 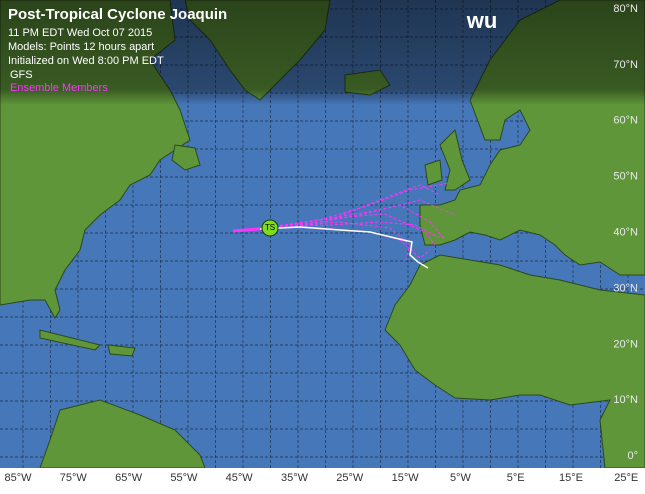 What do you see at coordinates (625, 344) in the screenshot?
I see `lat-label: 20°N` at bounding box center [625, 344].